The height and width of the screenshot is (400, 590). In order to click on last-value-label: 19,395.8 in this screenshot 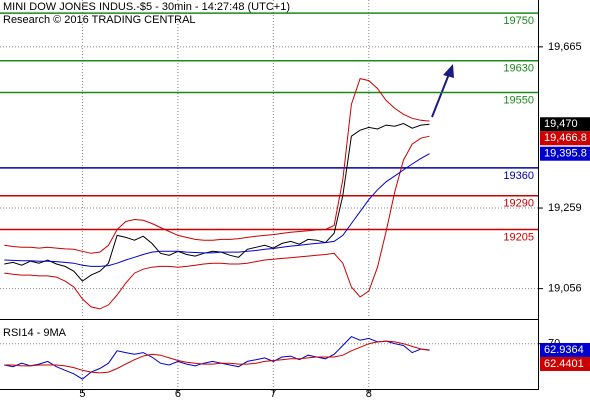, I will do `click(565, 154)`.